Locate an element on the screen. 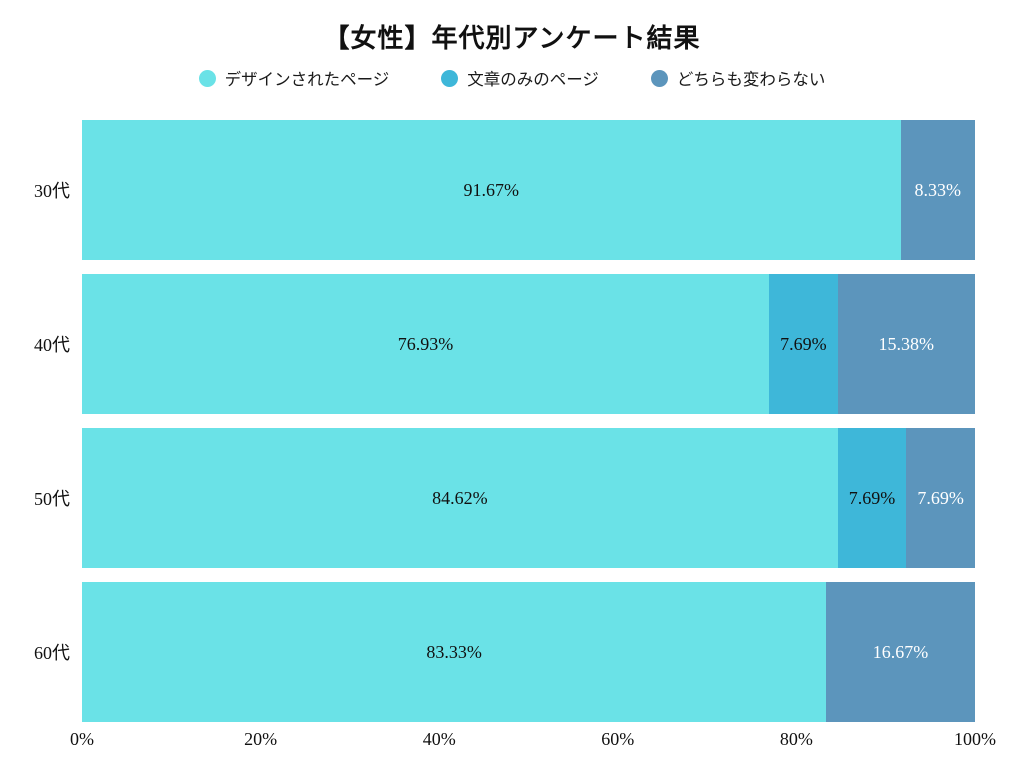  bar-segment-label: 83.33% is located at coordinates (454, 651).